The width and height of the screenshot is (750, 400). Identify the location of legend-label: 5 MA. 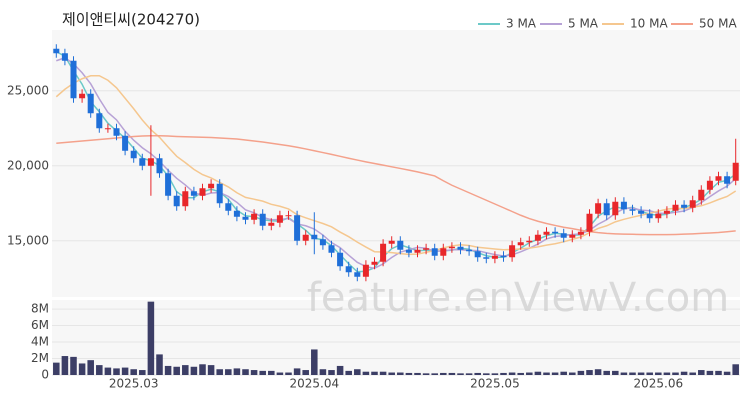
(583, 24).